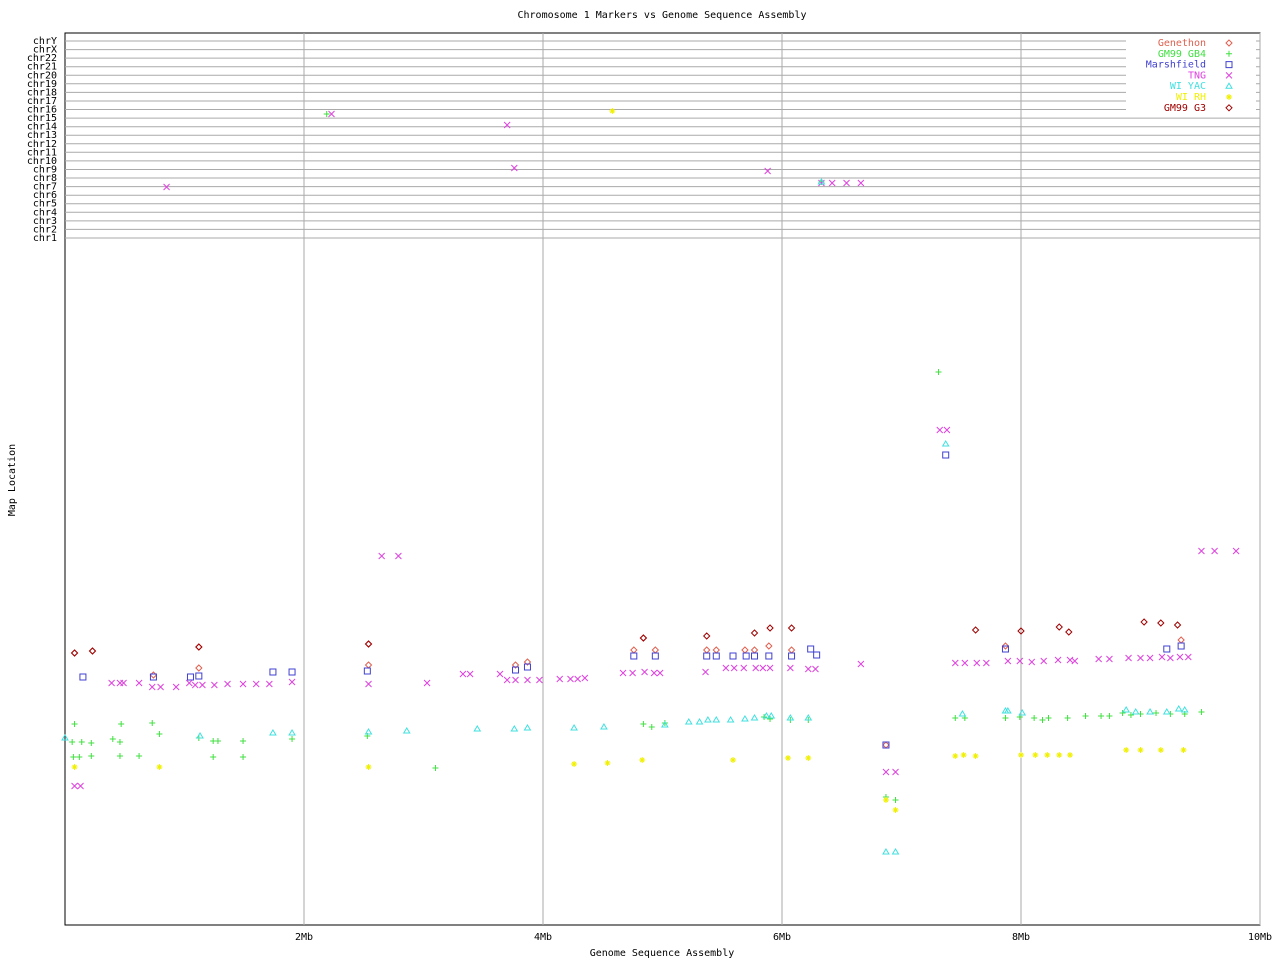  What do you see at coordinates (42, 58) in the screenshot?
I see `y-tick-label: chr22` at bounding box center [42, 58].